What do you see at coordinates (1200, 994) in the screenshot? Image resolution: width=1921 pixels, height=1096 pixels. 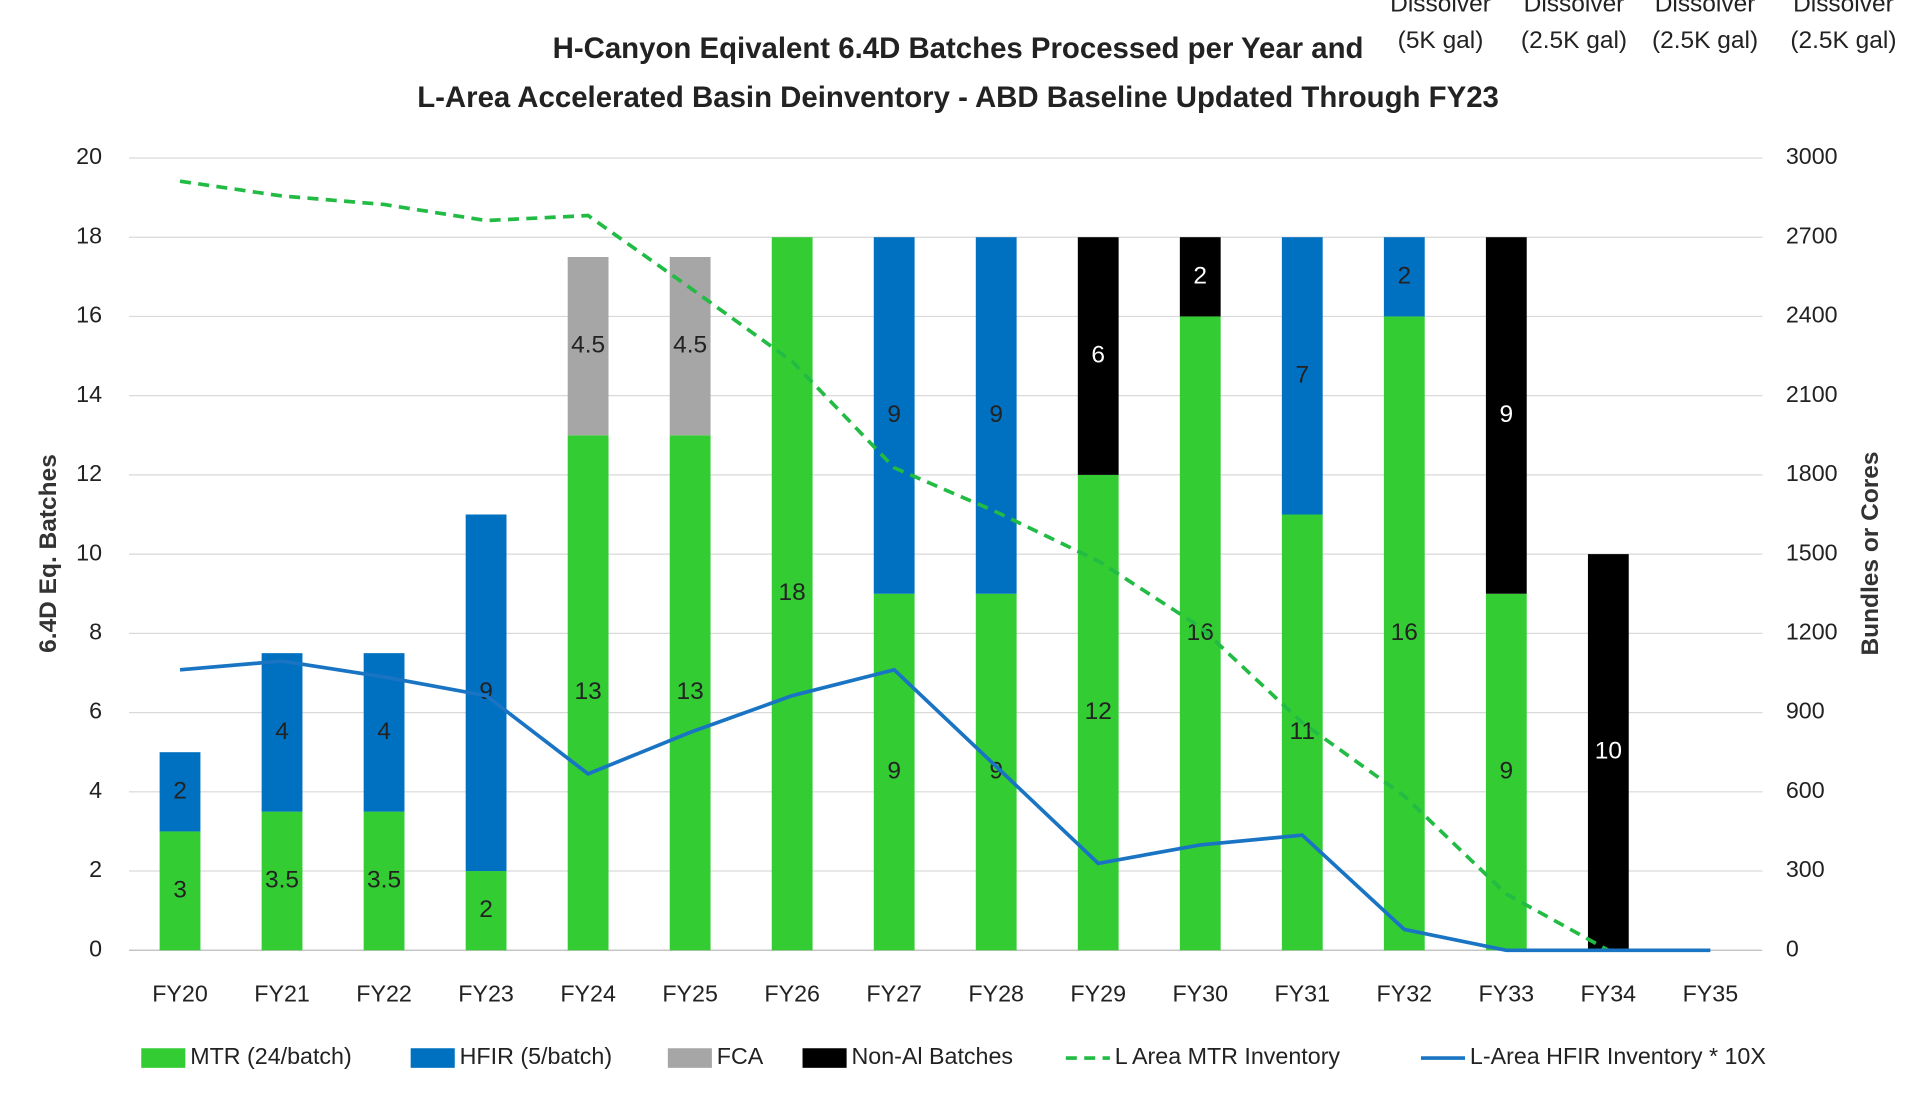 I see `x-tick-label: FY30` at bounding box center [1200, 994].